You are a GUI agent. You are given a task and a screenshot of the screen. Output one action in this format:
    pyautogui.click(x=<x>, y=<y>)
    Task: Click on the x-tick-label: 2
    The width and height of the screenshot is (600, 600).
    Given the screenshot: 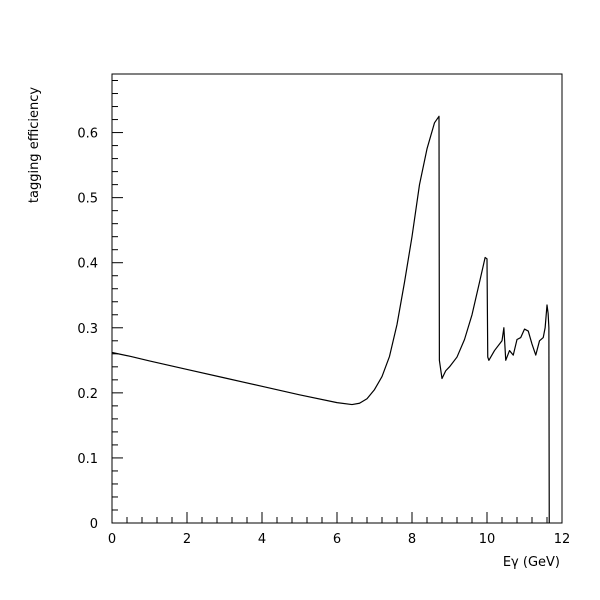 What is the action you would take?
    pyautogui.click(x=187, y=539)
    